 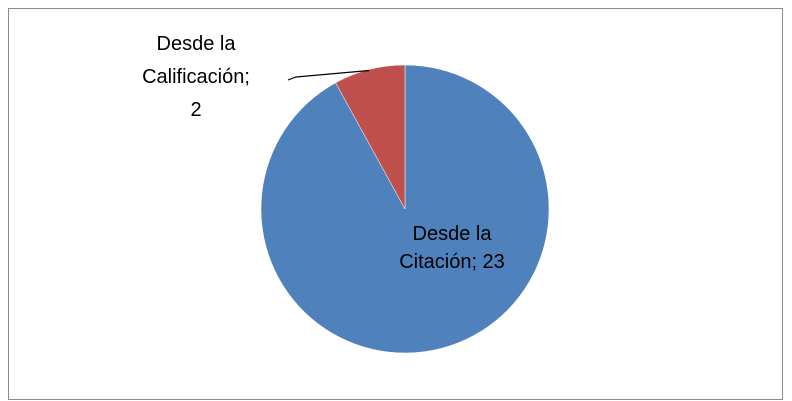 I want to click on leader-line, so click(x=328, y=75).